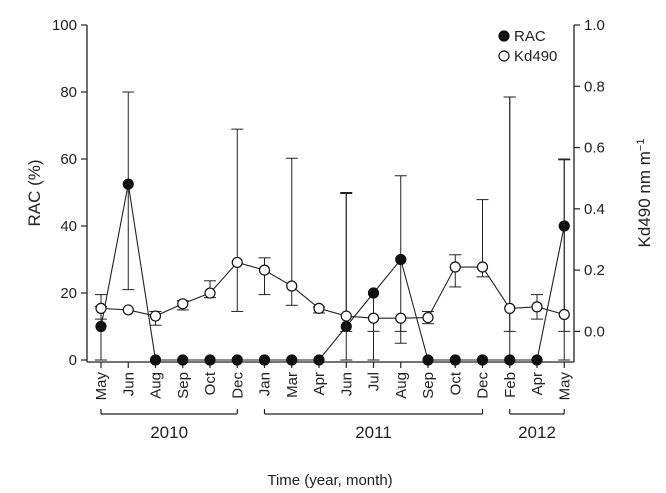 Image resolution: width=666 pixels, height=493 pixels. I want to click on x-tick-label: Jan, so click(265, 384).